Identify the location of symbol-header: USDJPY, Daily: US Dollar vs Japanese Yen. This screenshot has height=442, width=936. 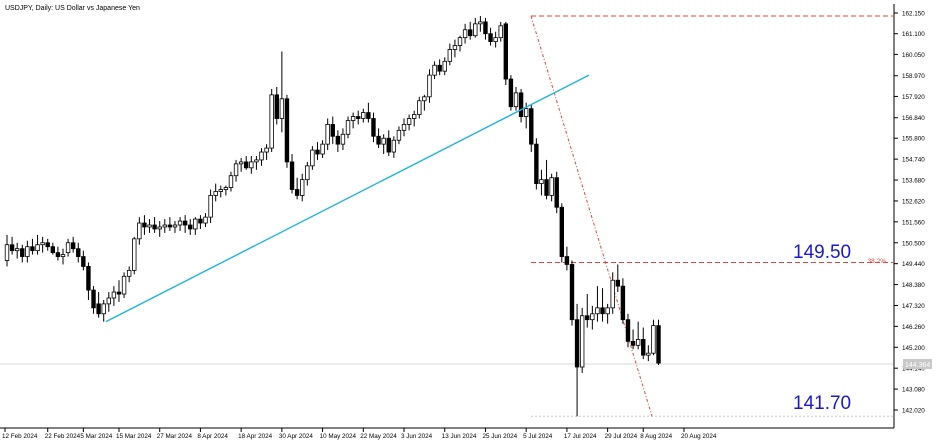
(72, 8).